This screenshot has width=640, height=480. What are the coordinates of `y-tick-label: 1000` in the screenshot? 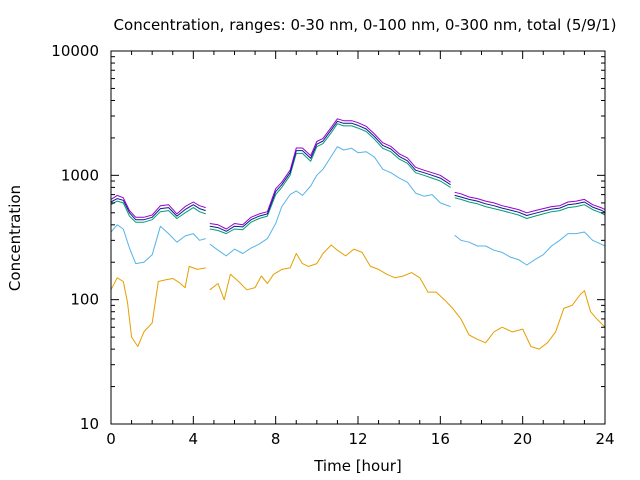 It's located at (80, 175).